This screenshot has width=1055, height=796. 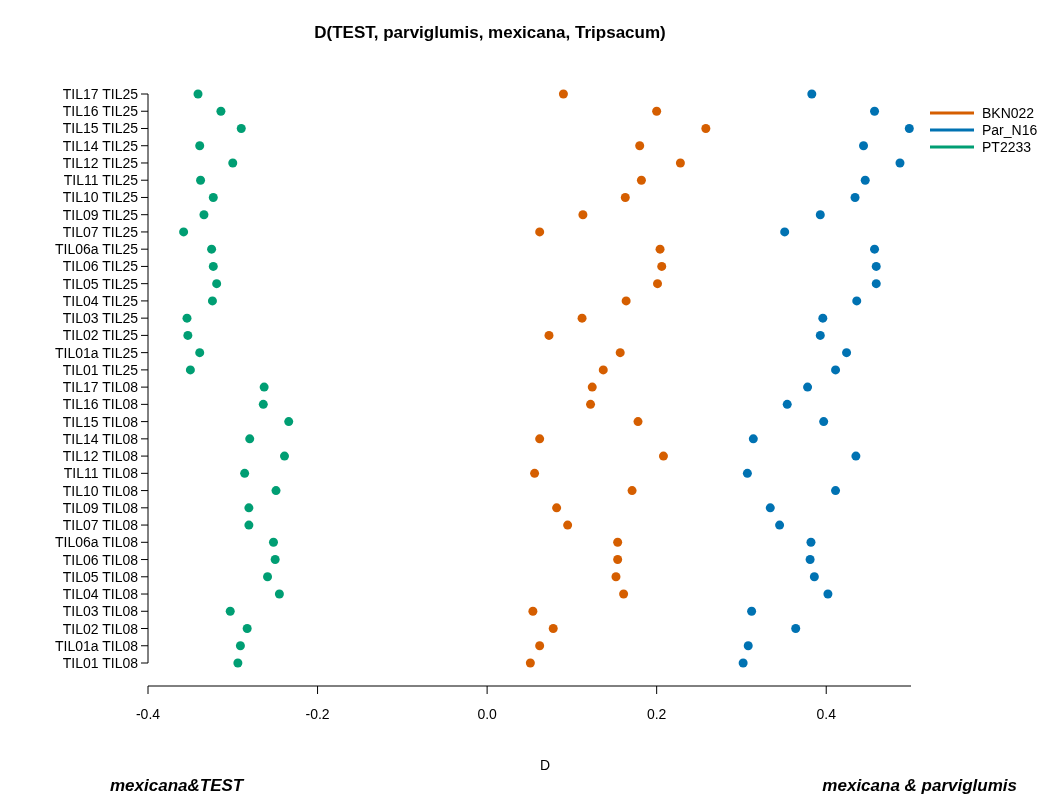 What do you see at coordinates (177, 785) in the screenshot?
I see `text: mexicana&TEST` at bounding box center [177, 785].